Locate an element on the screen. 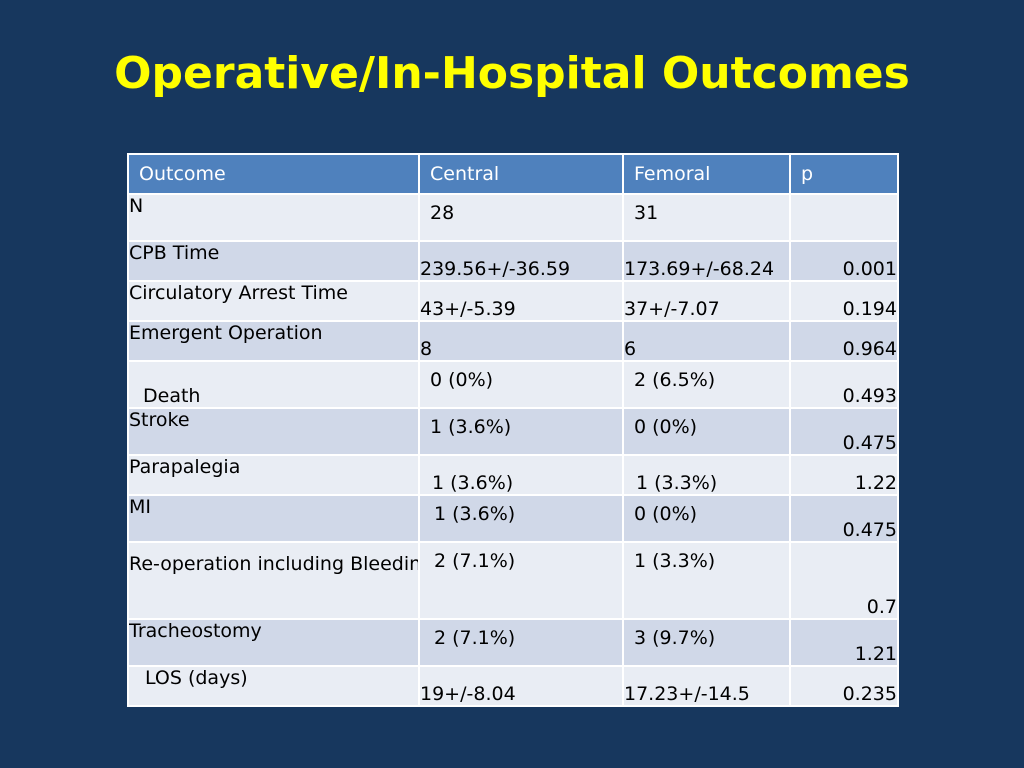  outcome-cell: LOS (days) is located at coordinates (273, 686).